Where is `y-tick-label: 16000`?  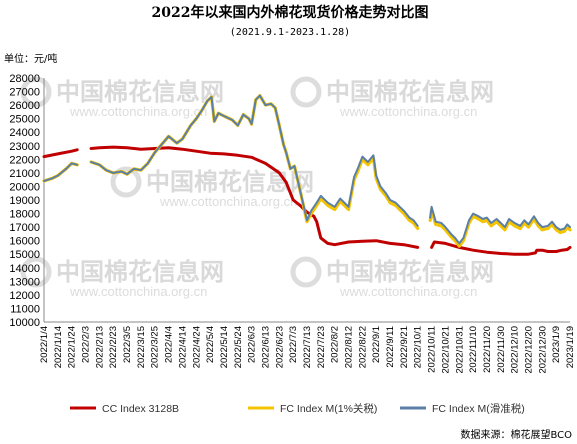
y-tick-label: 16000 is located at coordinates (24, 242).